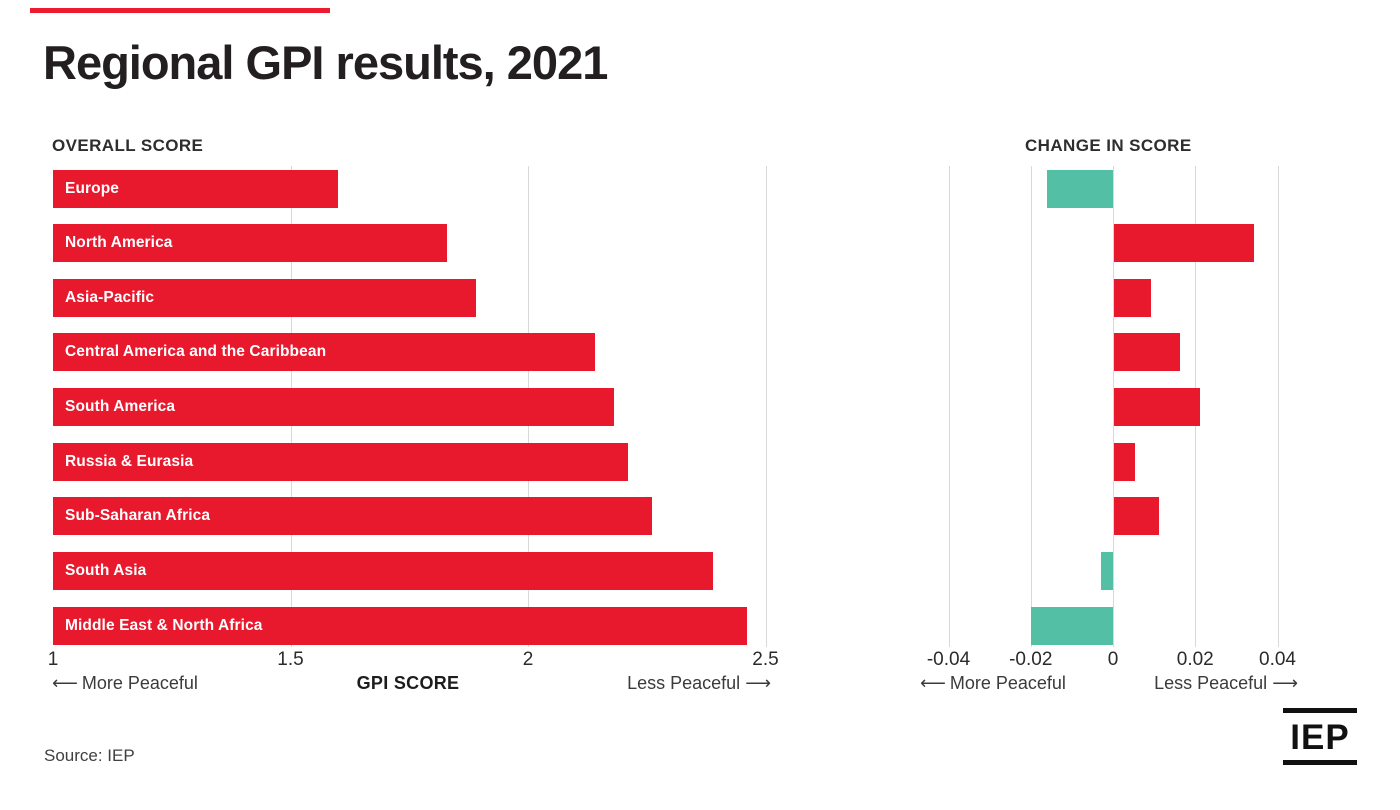 This screenshot has width=1400, height=810. Describe the element at coordinates (1277, 659) in the screenshot. I see `right-axis-tick-label: 0.04` at that location.